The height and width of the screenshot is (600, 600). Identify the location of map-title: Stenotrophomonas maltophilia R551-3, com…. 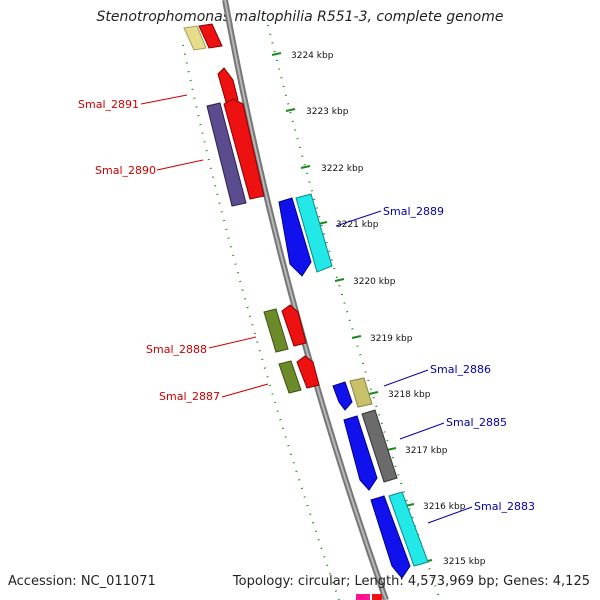
(300, 17).